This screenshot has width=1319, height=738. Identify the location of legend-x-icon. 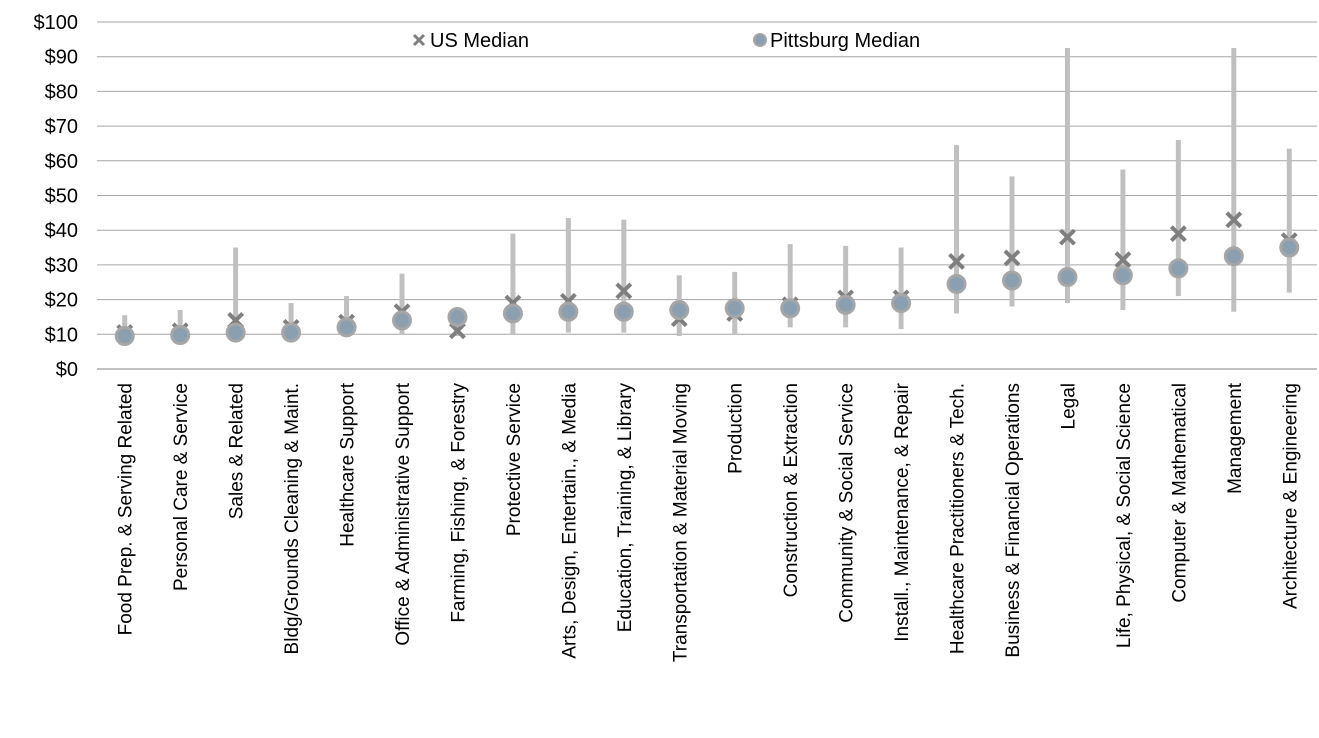
(419, 40).